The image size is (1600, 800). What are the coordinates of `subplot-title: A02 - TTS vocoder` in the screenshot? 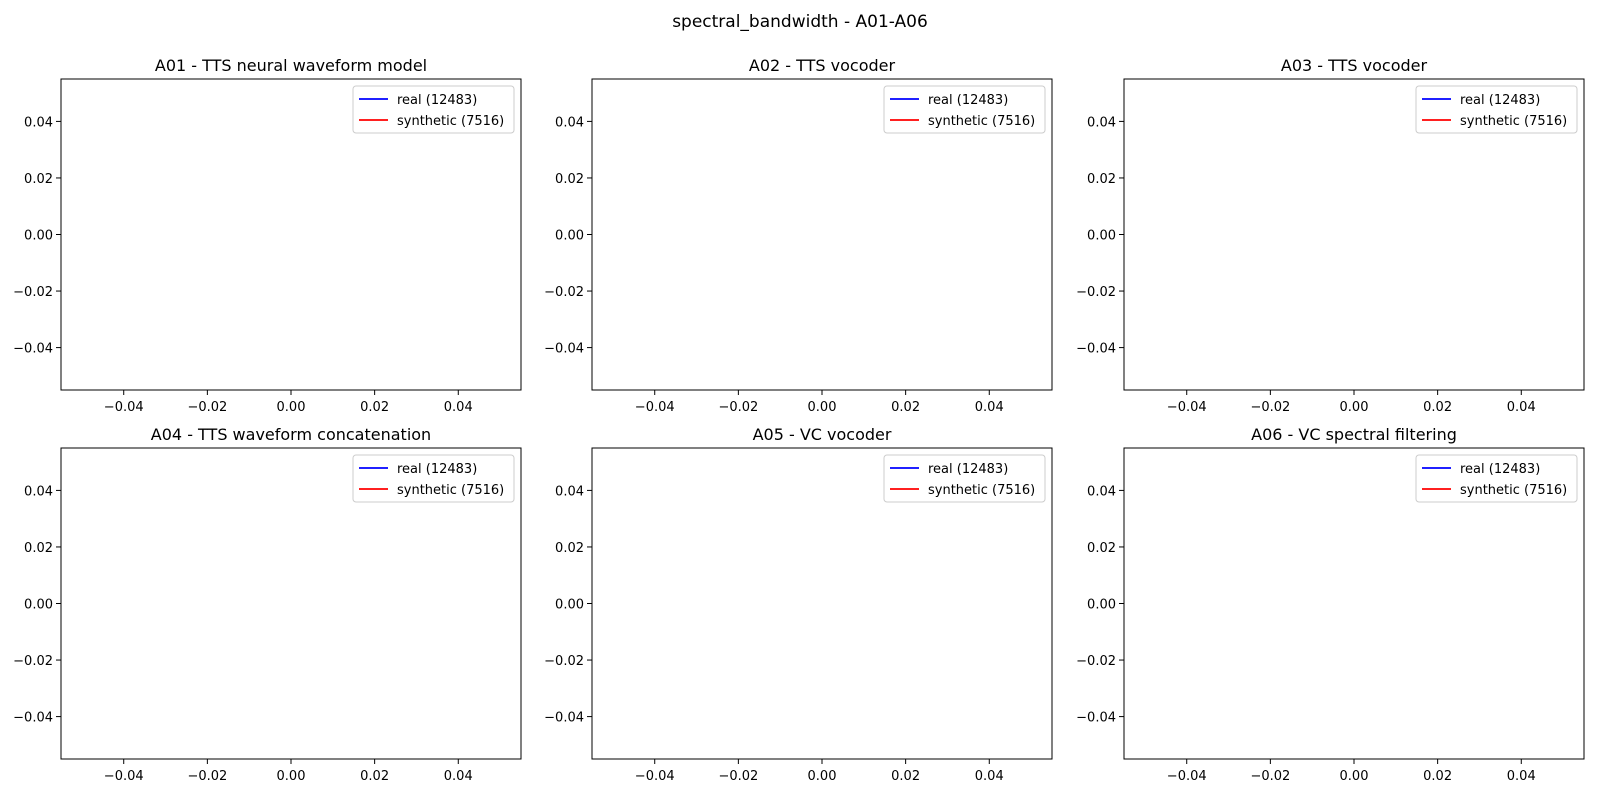 It's located at (822, 65).